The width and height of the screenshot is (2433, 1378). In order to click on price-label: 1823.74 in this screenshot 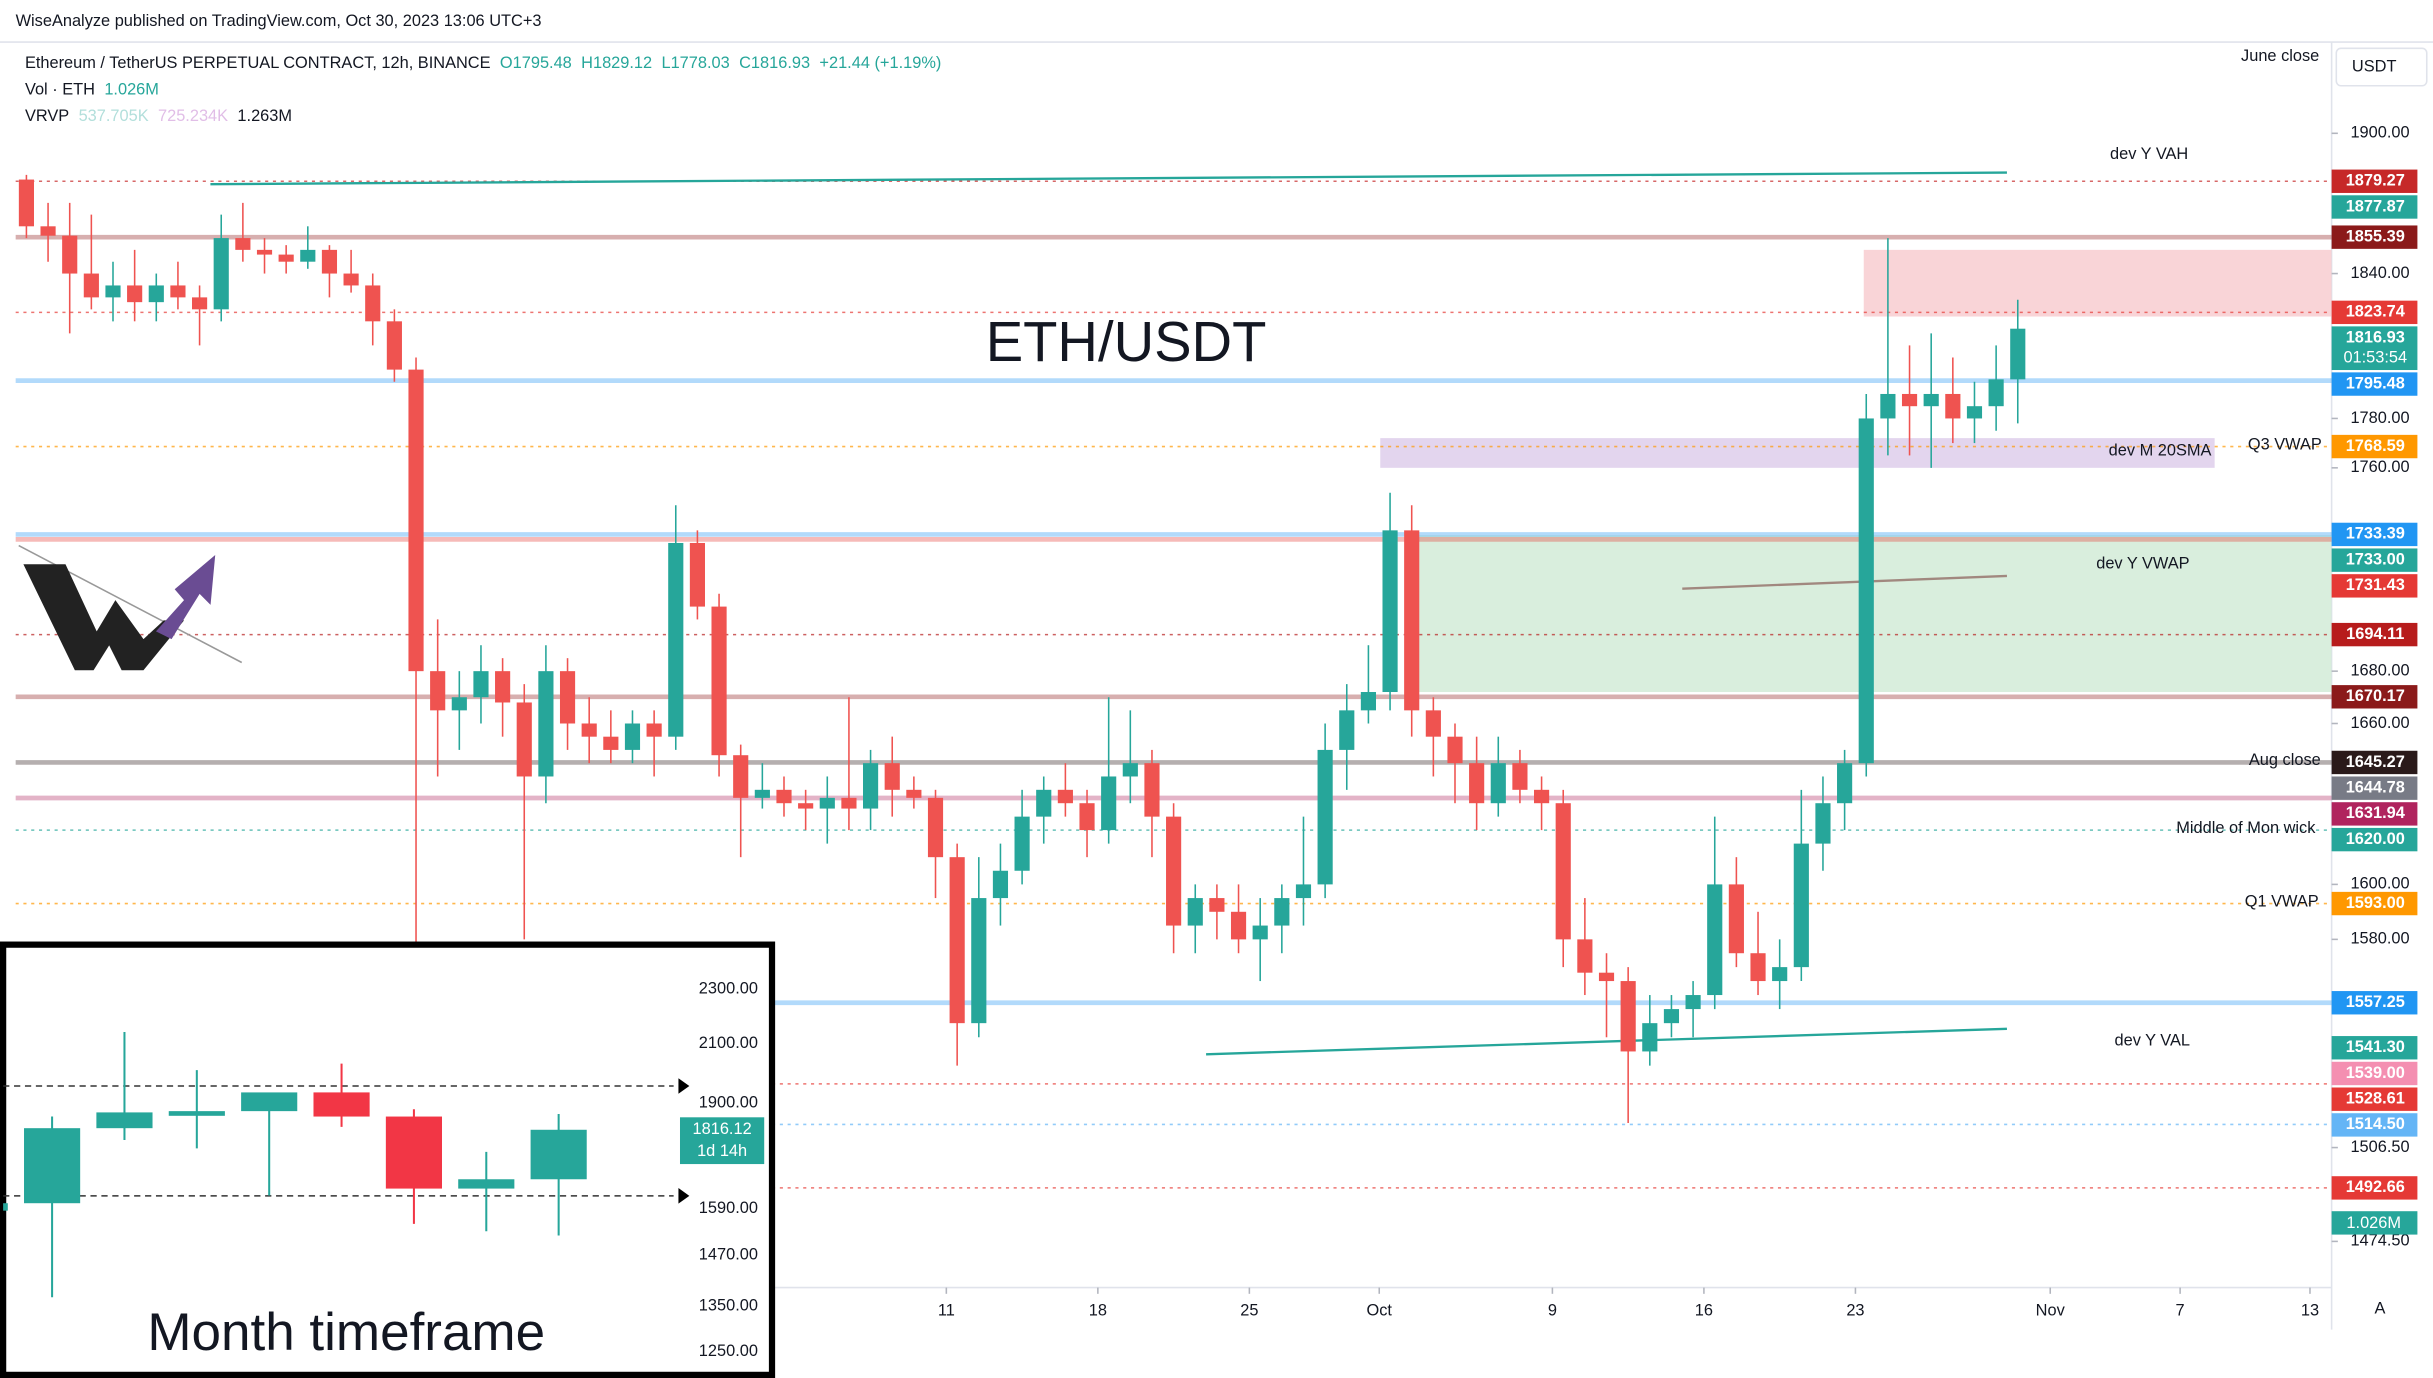, I will do `click(2376, 312)`.